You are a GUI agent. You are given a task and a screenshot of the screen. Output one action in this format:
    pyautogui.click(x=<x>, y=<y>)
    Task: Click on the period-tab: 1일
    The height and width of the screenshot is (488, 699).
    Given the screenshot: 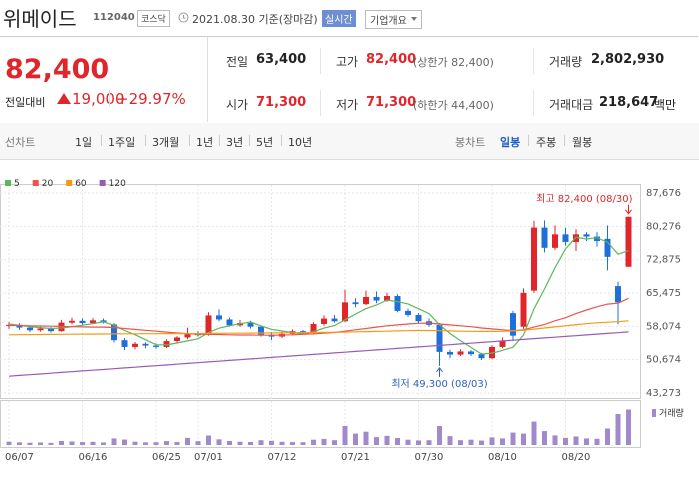 What is the action you would take?
    pyautogui.click(x=84, y=142)
    